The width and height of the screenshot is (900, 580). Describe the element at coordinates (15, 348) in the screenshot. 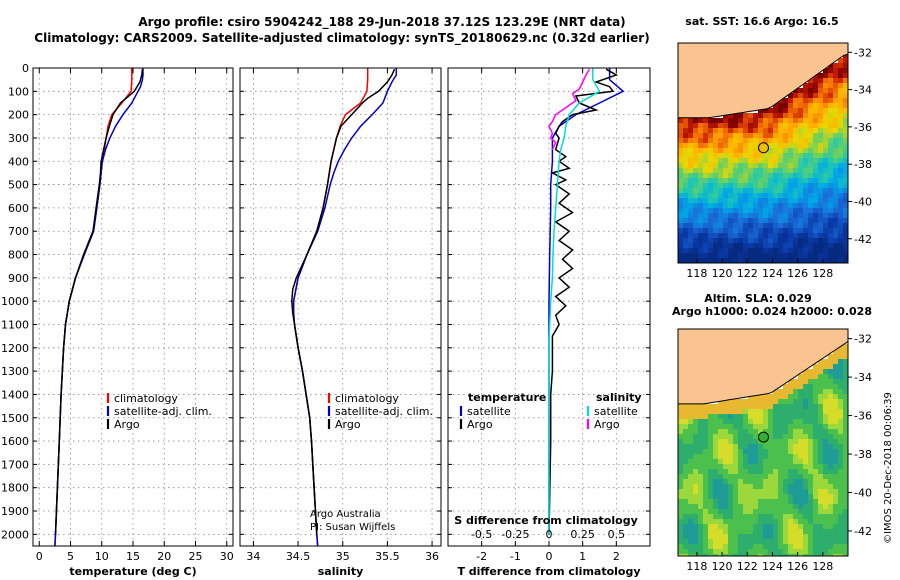

I see `y-tick-label: 1200` at that location.